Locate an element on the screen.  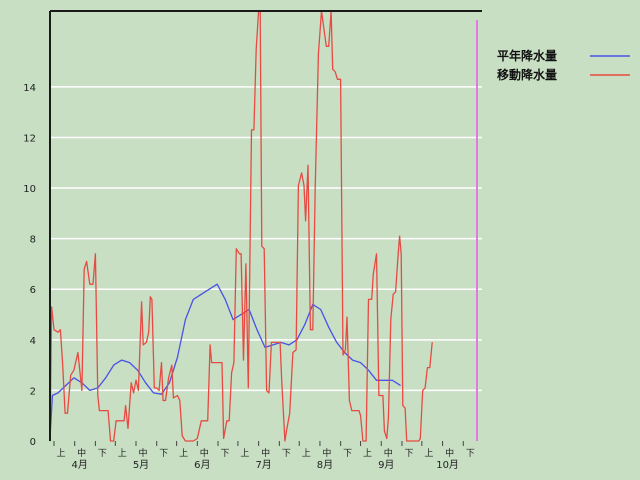
y-tick-label: 12 is located at coordinates (29, 138).